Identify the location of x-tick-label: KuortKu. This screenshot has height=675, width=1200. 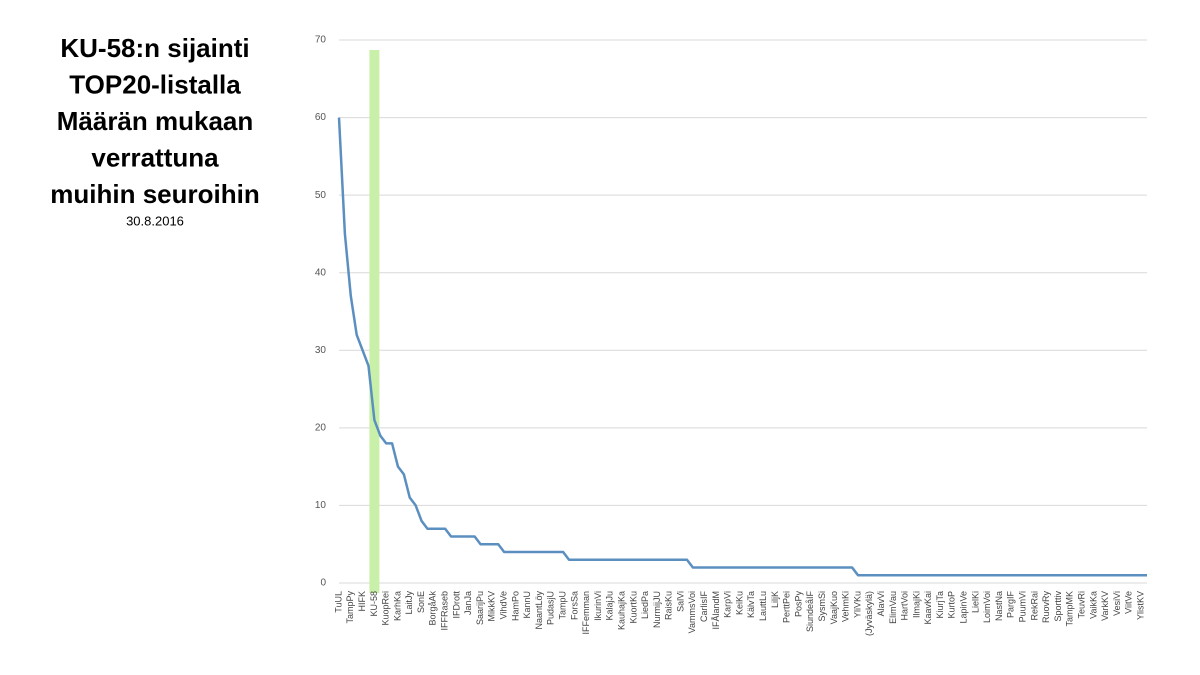
(633, 607).